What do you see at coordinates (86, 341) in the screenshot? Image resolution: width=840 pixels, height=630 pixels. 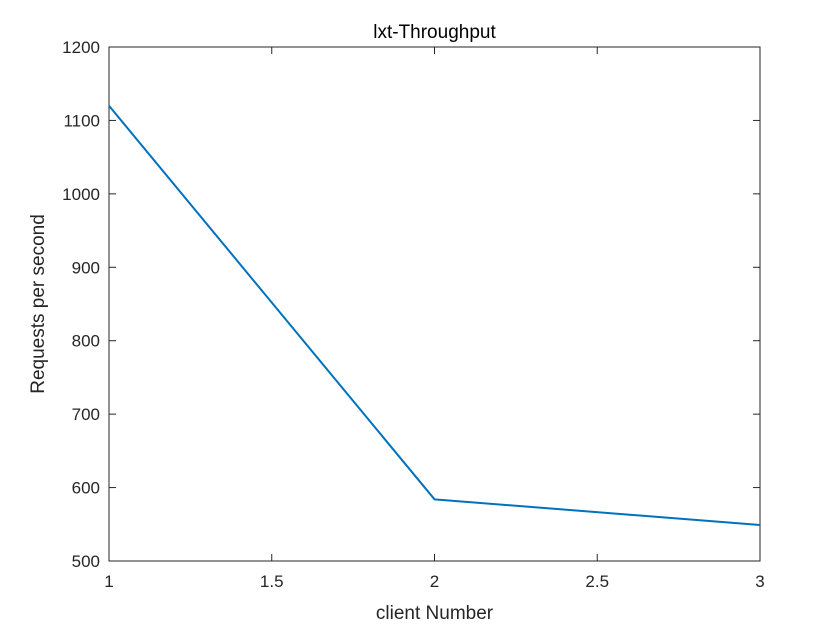 I see `y-tick-label: 800` at bounding box center [86, 341].